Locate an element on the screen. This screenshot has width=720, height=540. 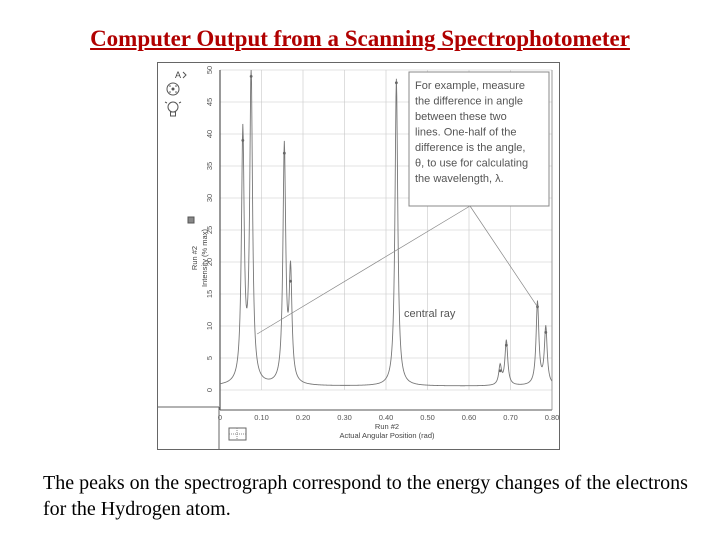
leader-line-left is located at coordinates (363, 270).